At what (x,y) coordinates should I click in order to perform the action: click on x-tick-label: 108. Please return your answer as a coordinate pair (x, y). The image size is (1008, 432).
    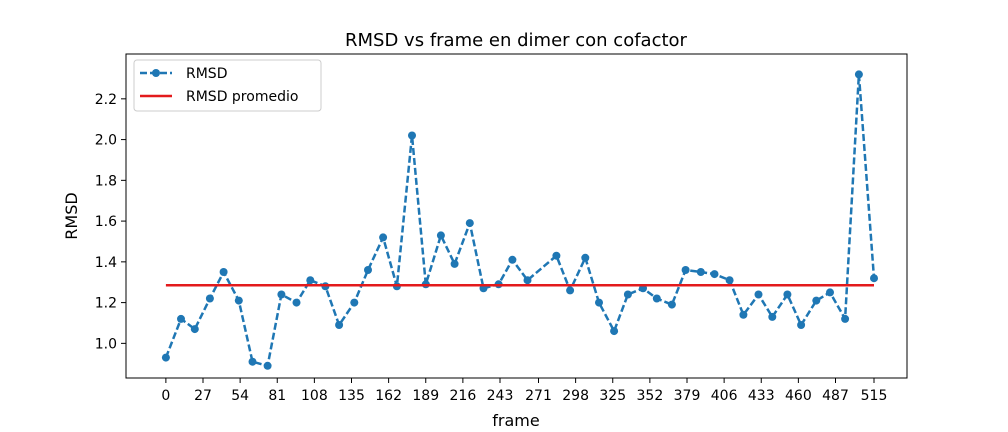
    Looking at the image, I should click on (314, 396).